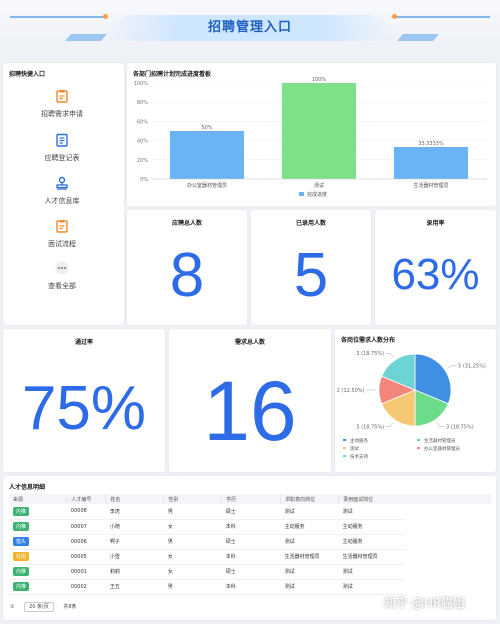 The height and width of the screenshot is (624, 500). What do you see at coordinates (371, 499) in the screenshot?
I see `column-header: 录用面试岗位` at bounding box center [371, 499].